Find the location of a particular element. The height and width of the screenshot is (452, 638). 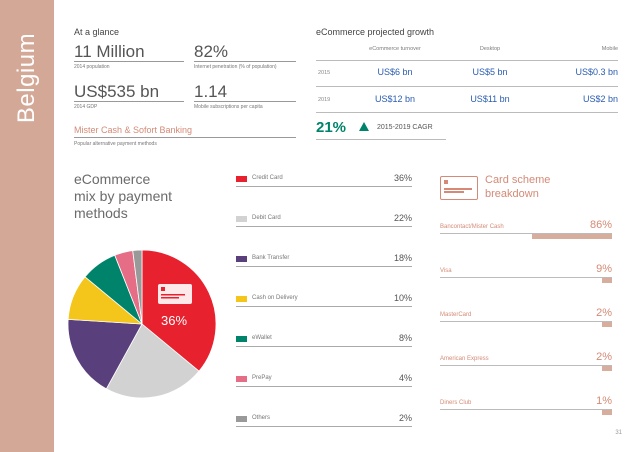

gdp-label: 2014 GDP is located at coordinates (86, 107).